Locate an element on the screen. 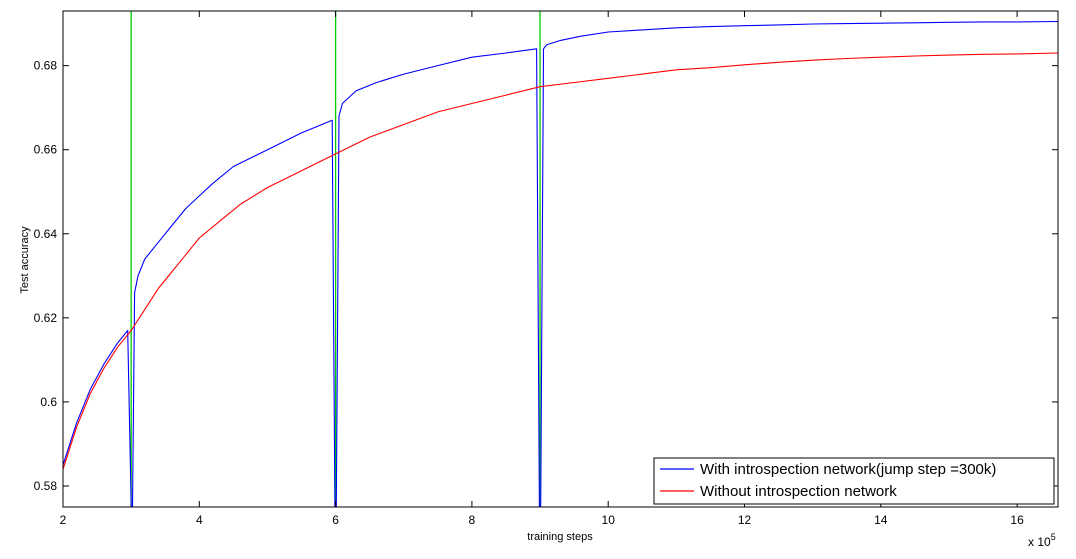  x-tick-label-3: 8 is located at coordinates (472, 520).